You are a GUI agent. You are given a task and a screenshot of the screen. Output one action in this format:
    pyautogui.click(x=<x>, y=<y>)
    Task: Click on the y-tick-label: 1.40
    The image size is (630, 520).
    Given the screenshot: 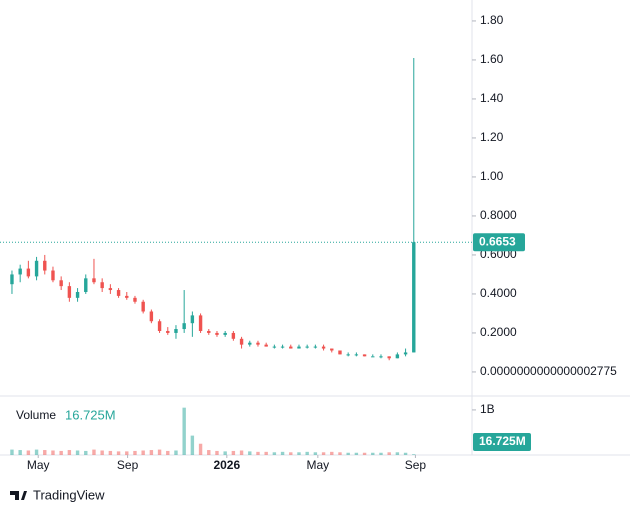 What is the action you would take?
    pyautogui.click(x=492, y=98)
    